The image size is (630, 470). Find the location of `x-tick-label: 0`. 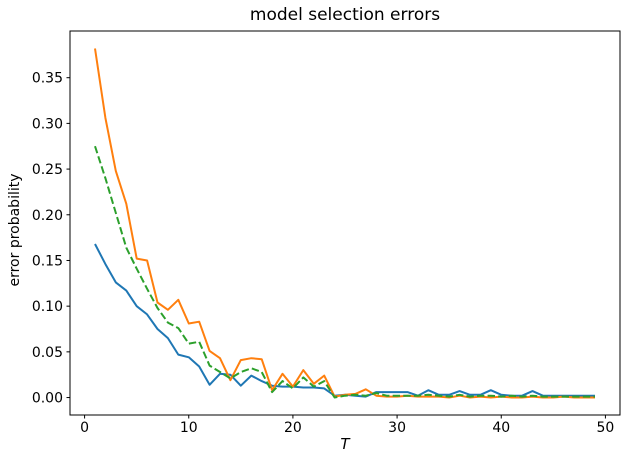

x-tick-label: 0 is located at coordinates (84, 428).